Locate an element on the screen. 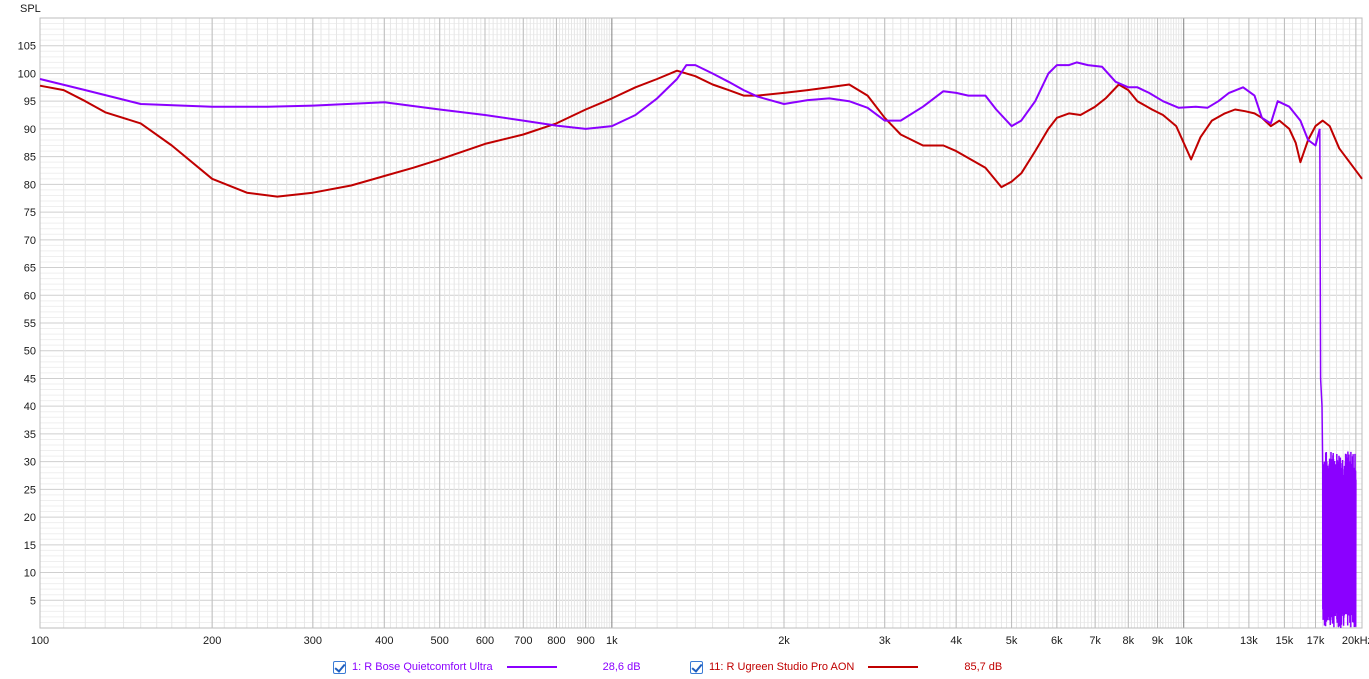 This screenshot has height=679, width=1369. y-tick-label: 50 is located at coordinates (30, 352).